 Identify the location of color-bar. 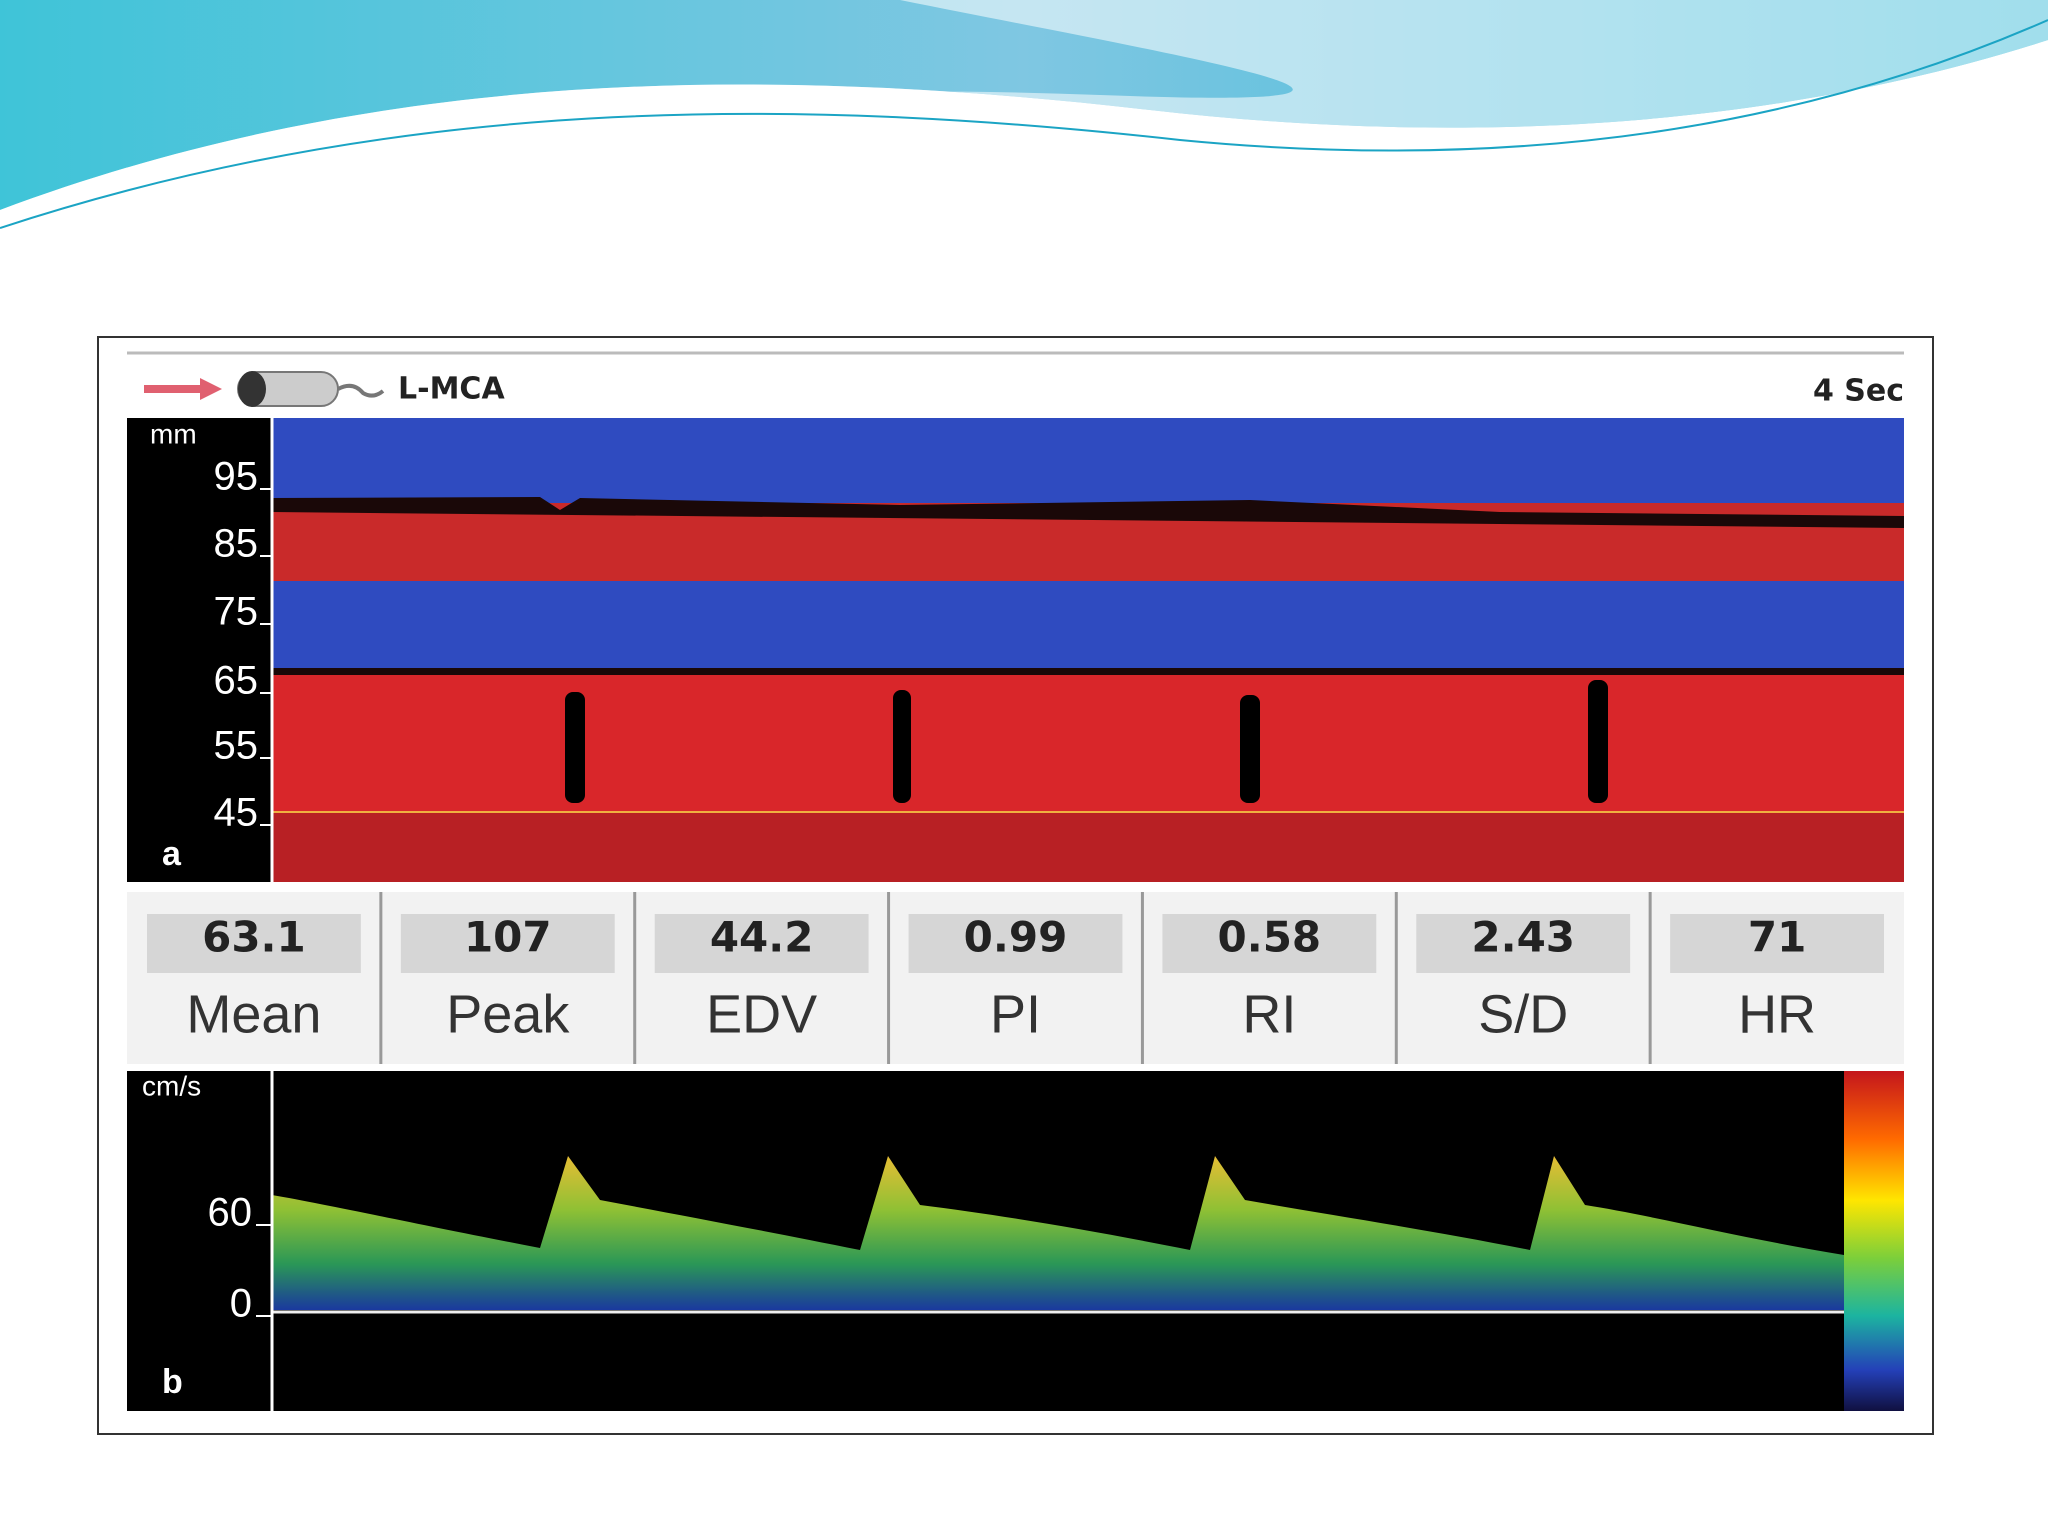
(1874, 1241).